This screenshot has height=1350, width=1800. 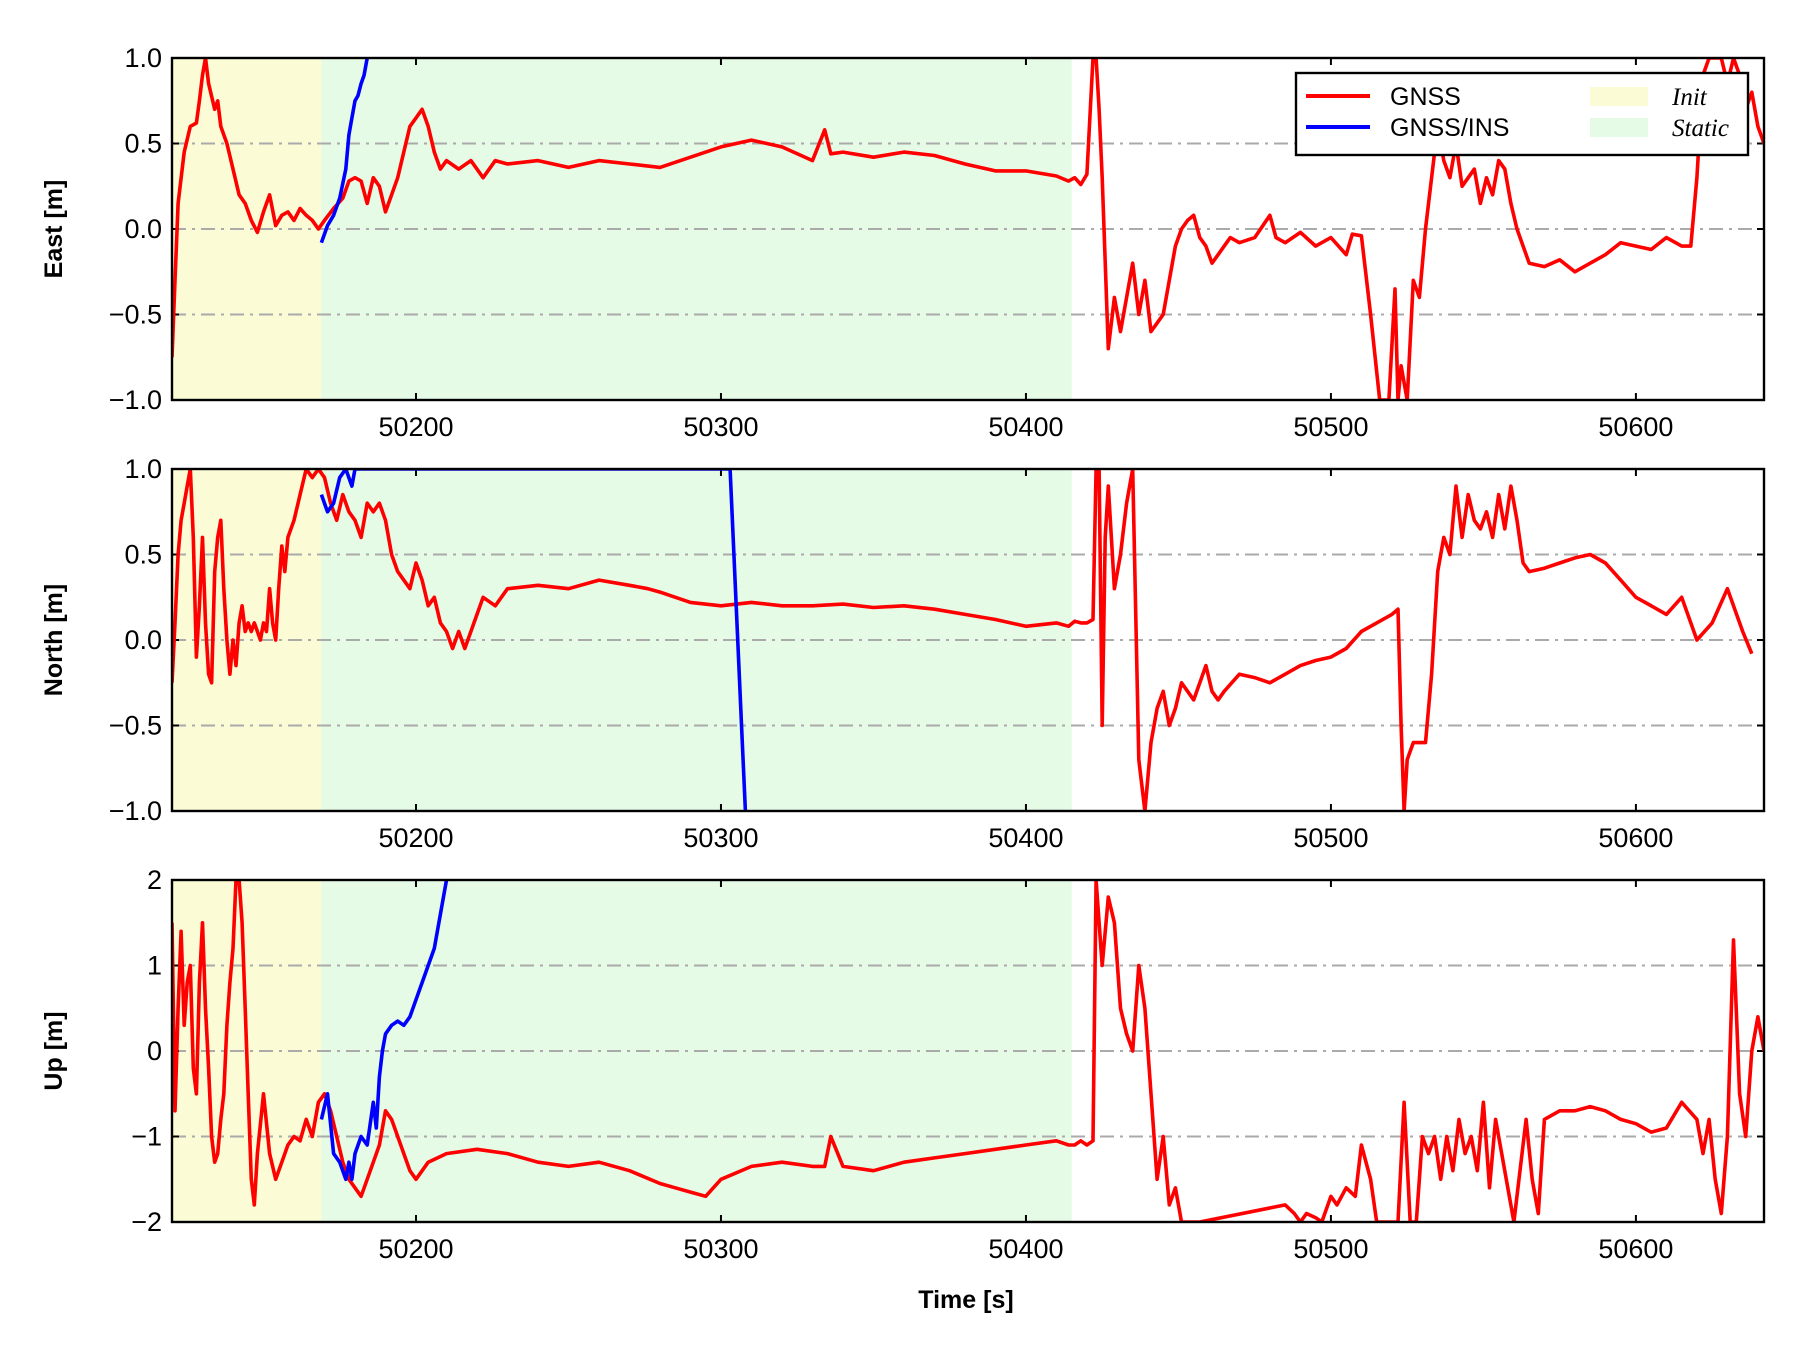 I want to click on legend-label-gnss-ins: GNSS/INS, so click(x=1449, y=128).